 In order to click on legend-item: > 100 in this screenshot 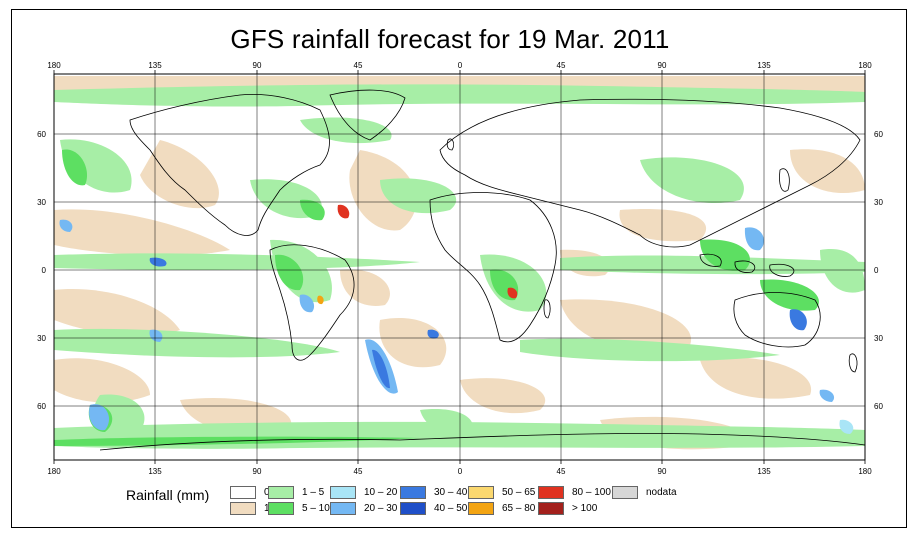, I will do `click(567, 508)`.